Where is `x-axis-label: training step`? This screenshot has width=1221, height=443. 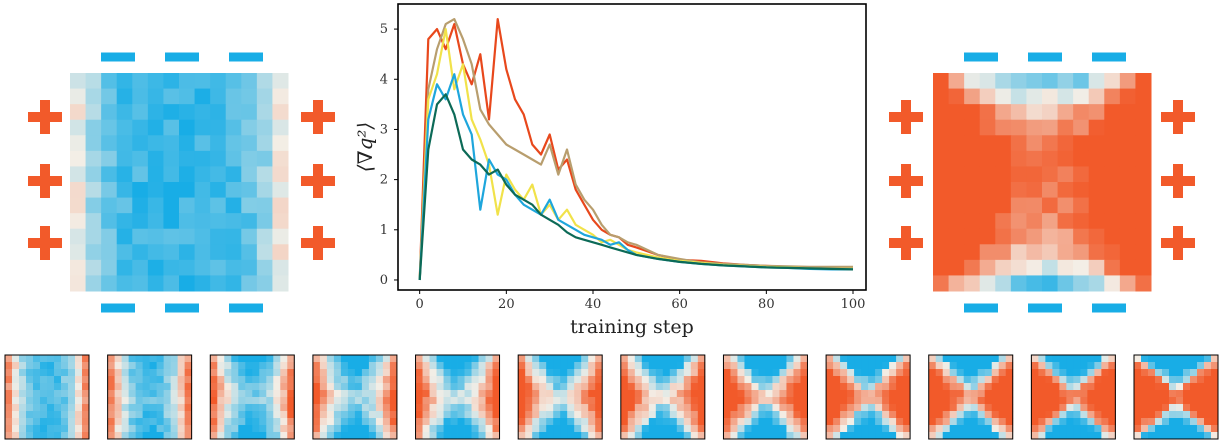
x-axis-label: training step is located at coordinates (632, 327).